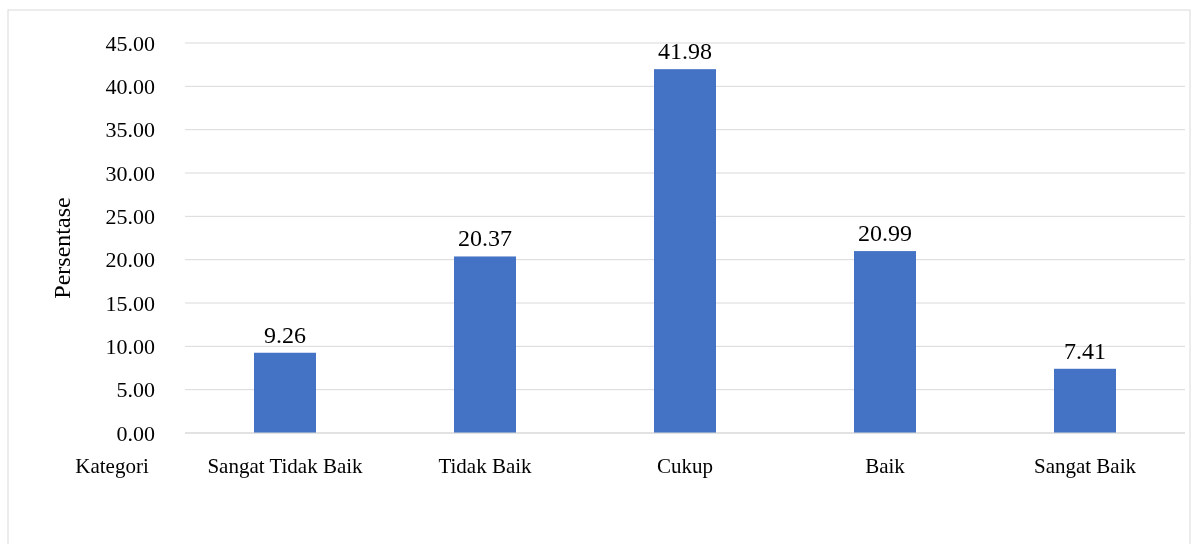  Describe the element at coordinates (685, 51) in the screenshot. I see `data-label: 41.98` at that location.